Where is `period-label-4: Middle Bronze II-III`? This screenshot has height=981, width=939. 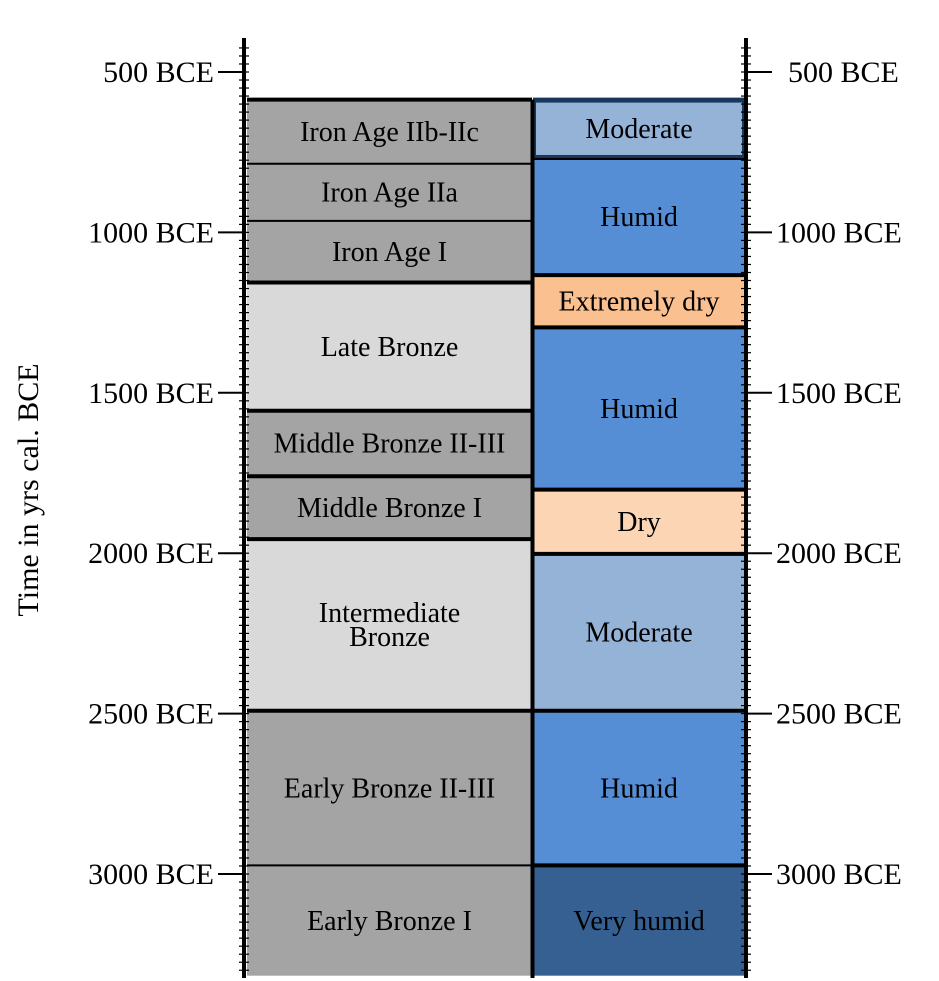 period-label-4: Middle Bronze II-III is located at coordinates (390, 444).